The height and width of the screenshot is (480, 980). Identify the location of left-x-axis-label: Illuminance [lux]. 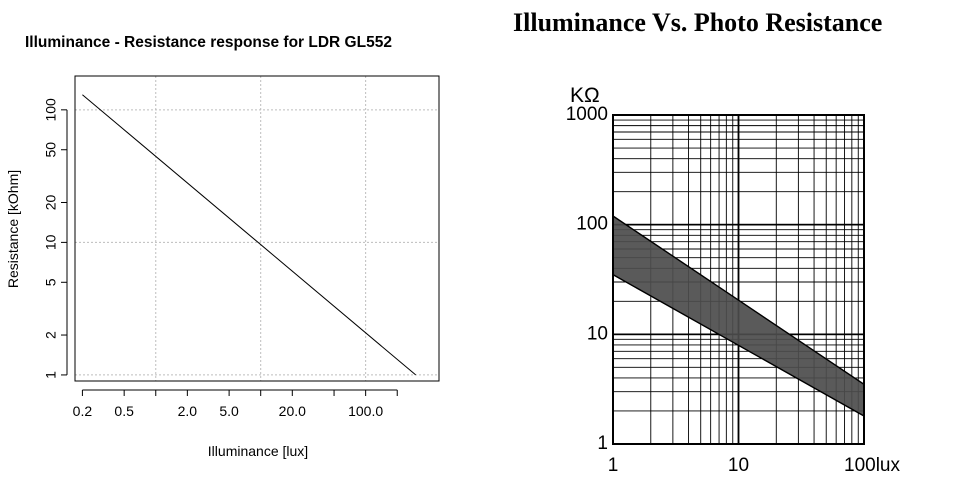
(258, 451).